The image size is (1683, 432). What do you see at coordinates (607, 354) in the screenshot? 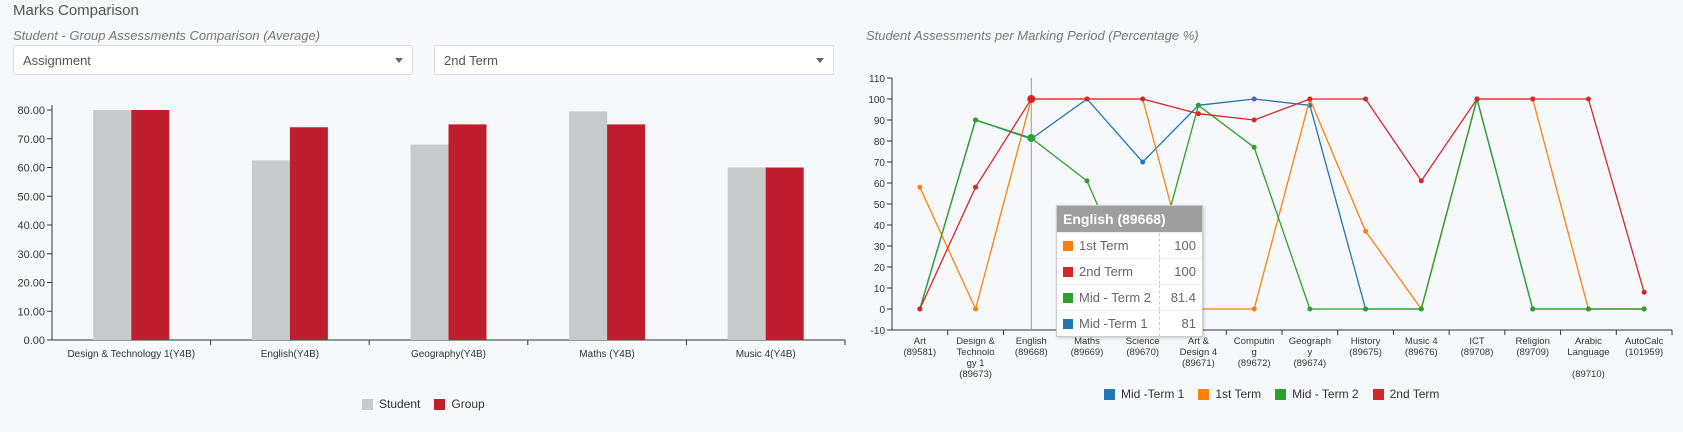
I see `x-tick-label: Maths (Y4B)` at bounding box center [607, 354].